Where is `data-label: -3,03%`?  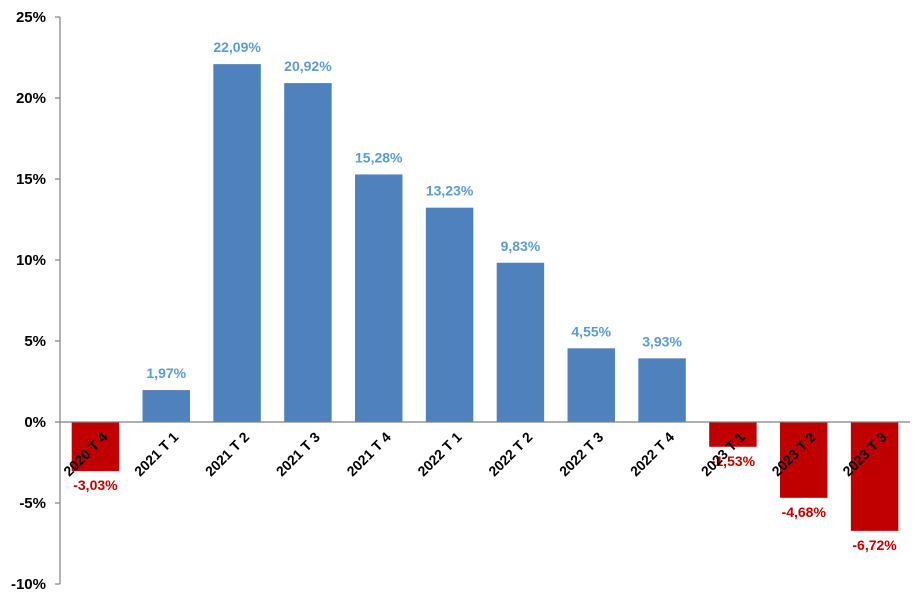
data-label: -3,03% is located at coordinates (95, 485).